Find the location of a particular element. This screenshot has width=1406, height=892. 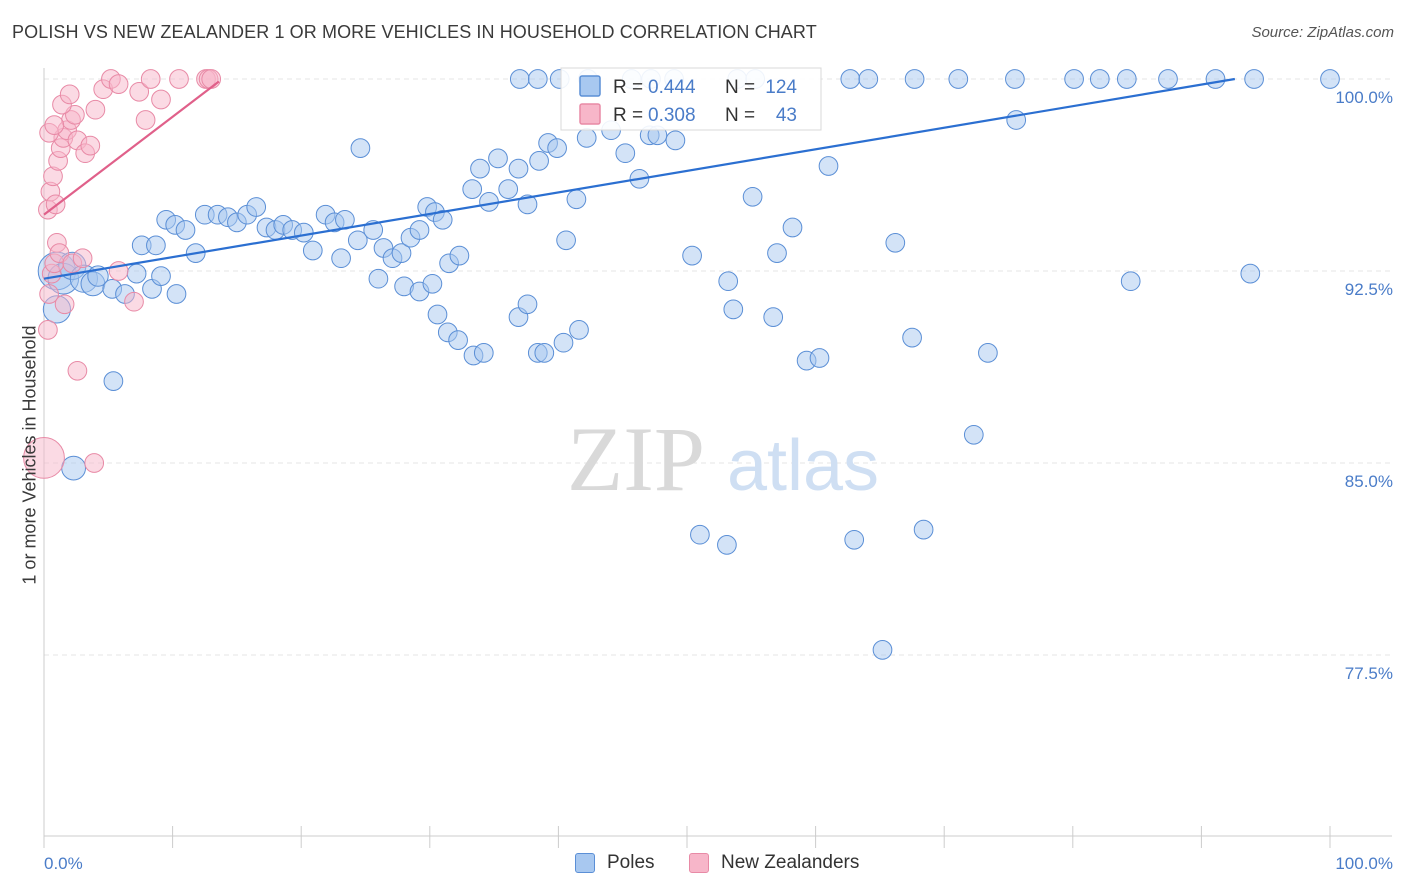

nz-swatch is located at coordinates (699, 863).